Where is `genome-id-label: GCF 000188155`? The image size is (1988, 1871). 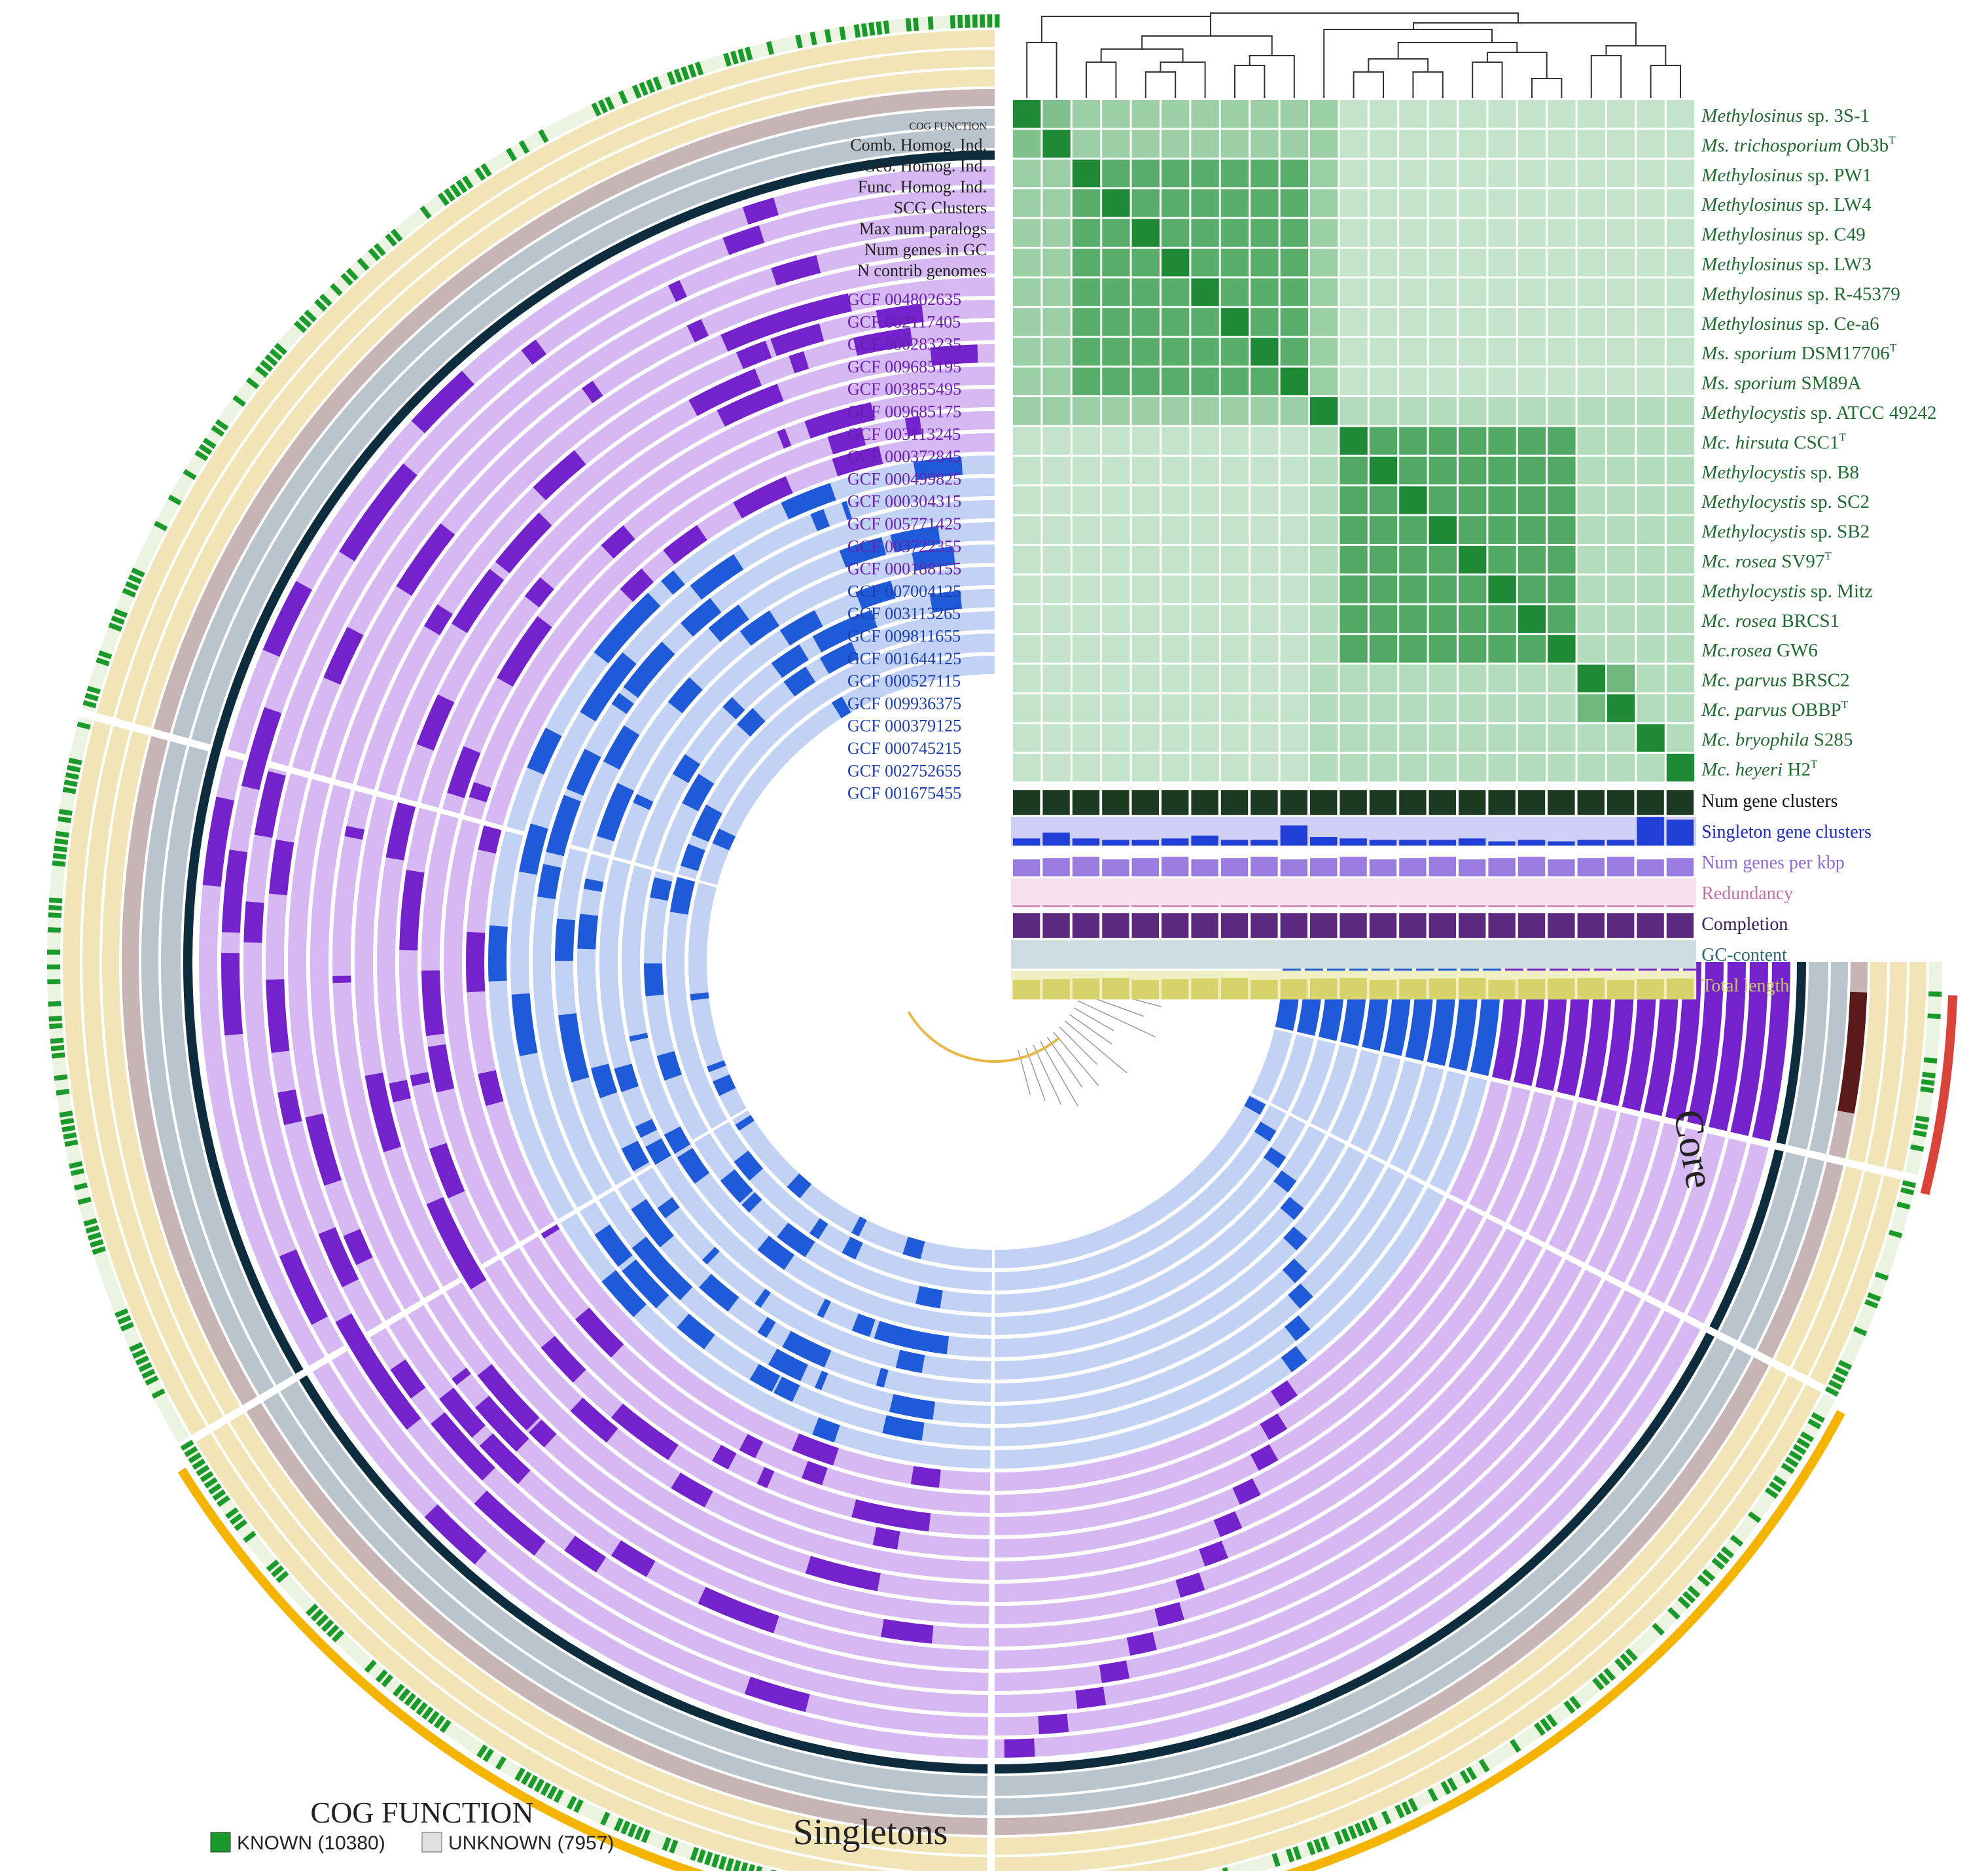 genome-id-label: GCF 000188155 is located at coordinates (904, 569).